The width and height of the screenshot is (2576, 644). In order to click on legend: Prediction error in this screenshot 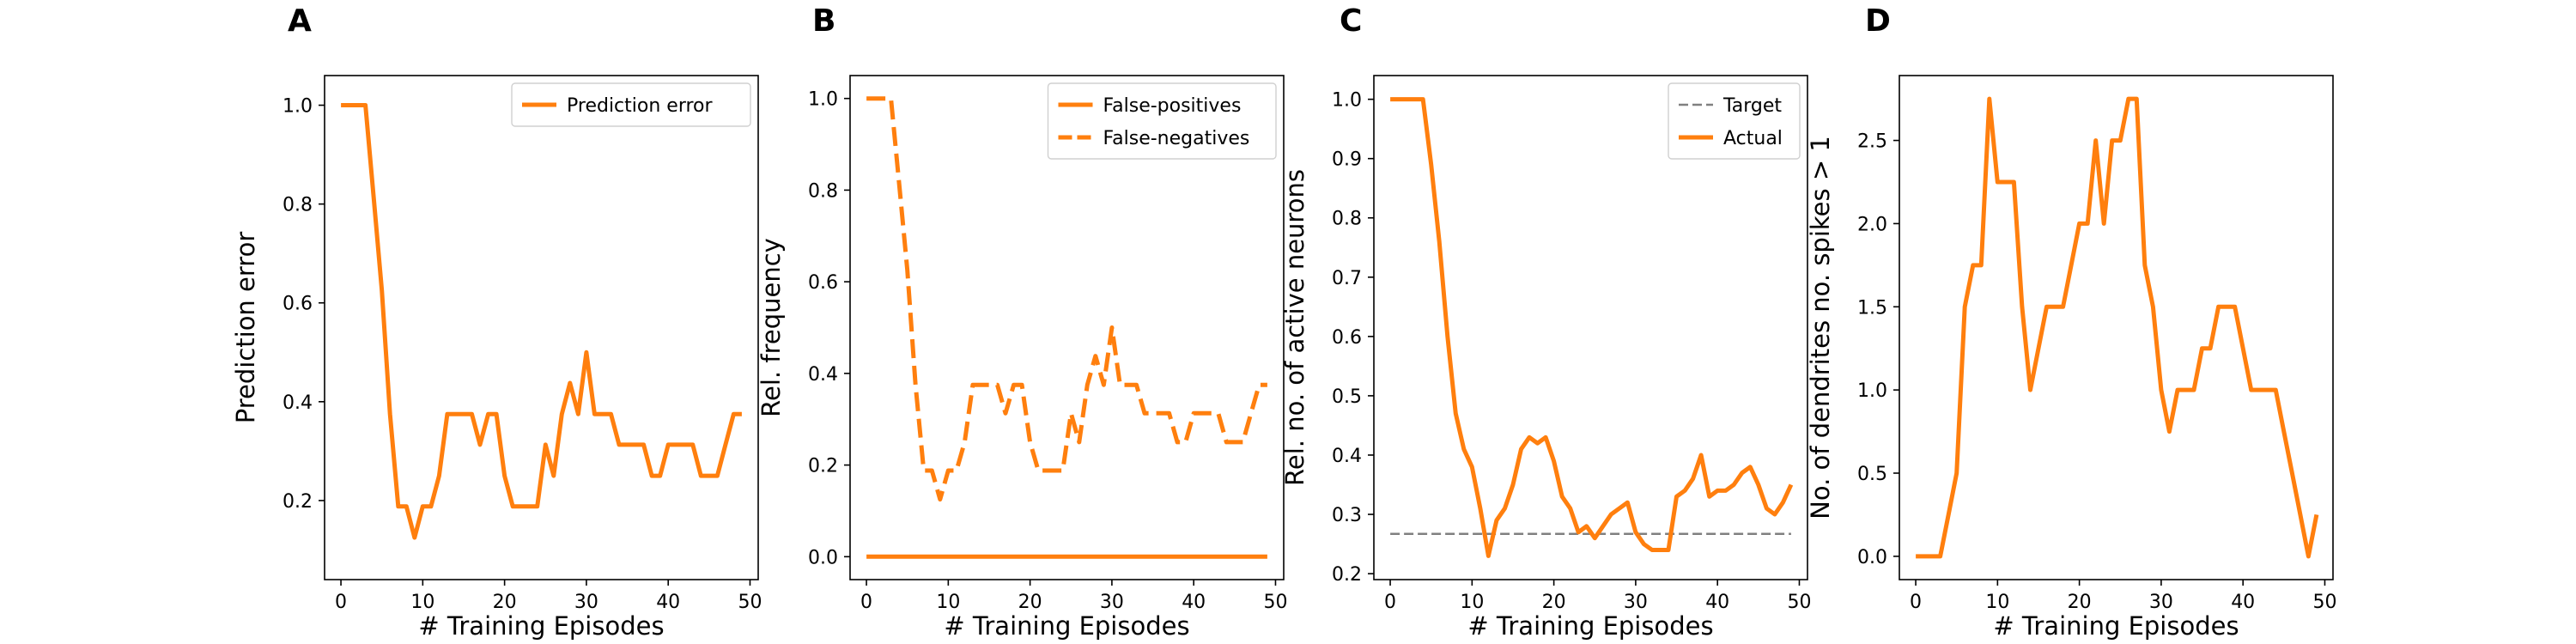, I will do `click(631, 104)`.